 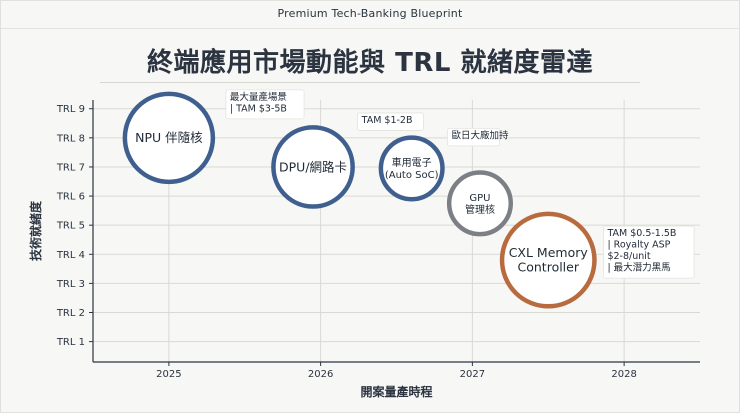 I want to click on annotation-text: 最大量產場景, so click(x=258, y=97).